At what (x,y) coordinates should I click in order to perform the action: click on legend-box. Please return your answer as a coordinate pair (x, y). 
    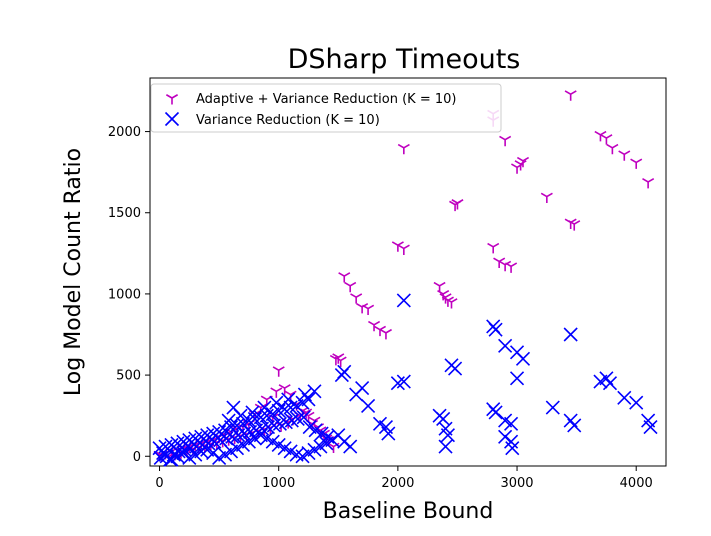
    Looking at the image, I should click on (326, 108).